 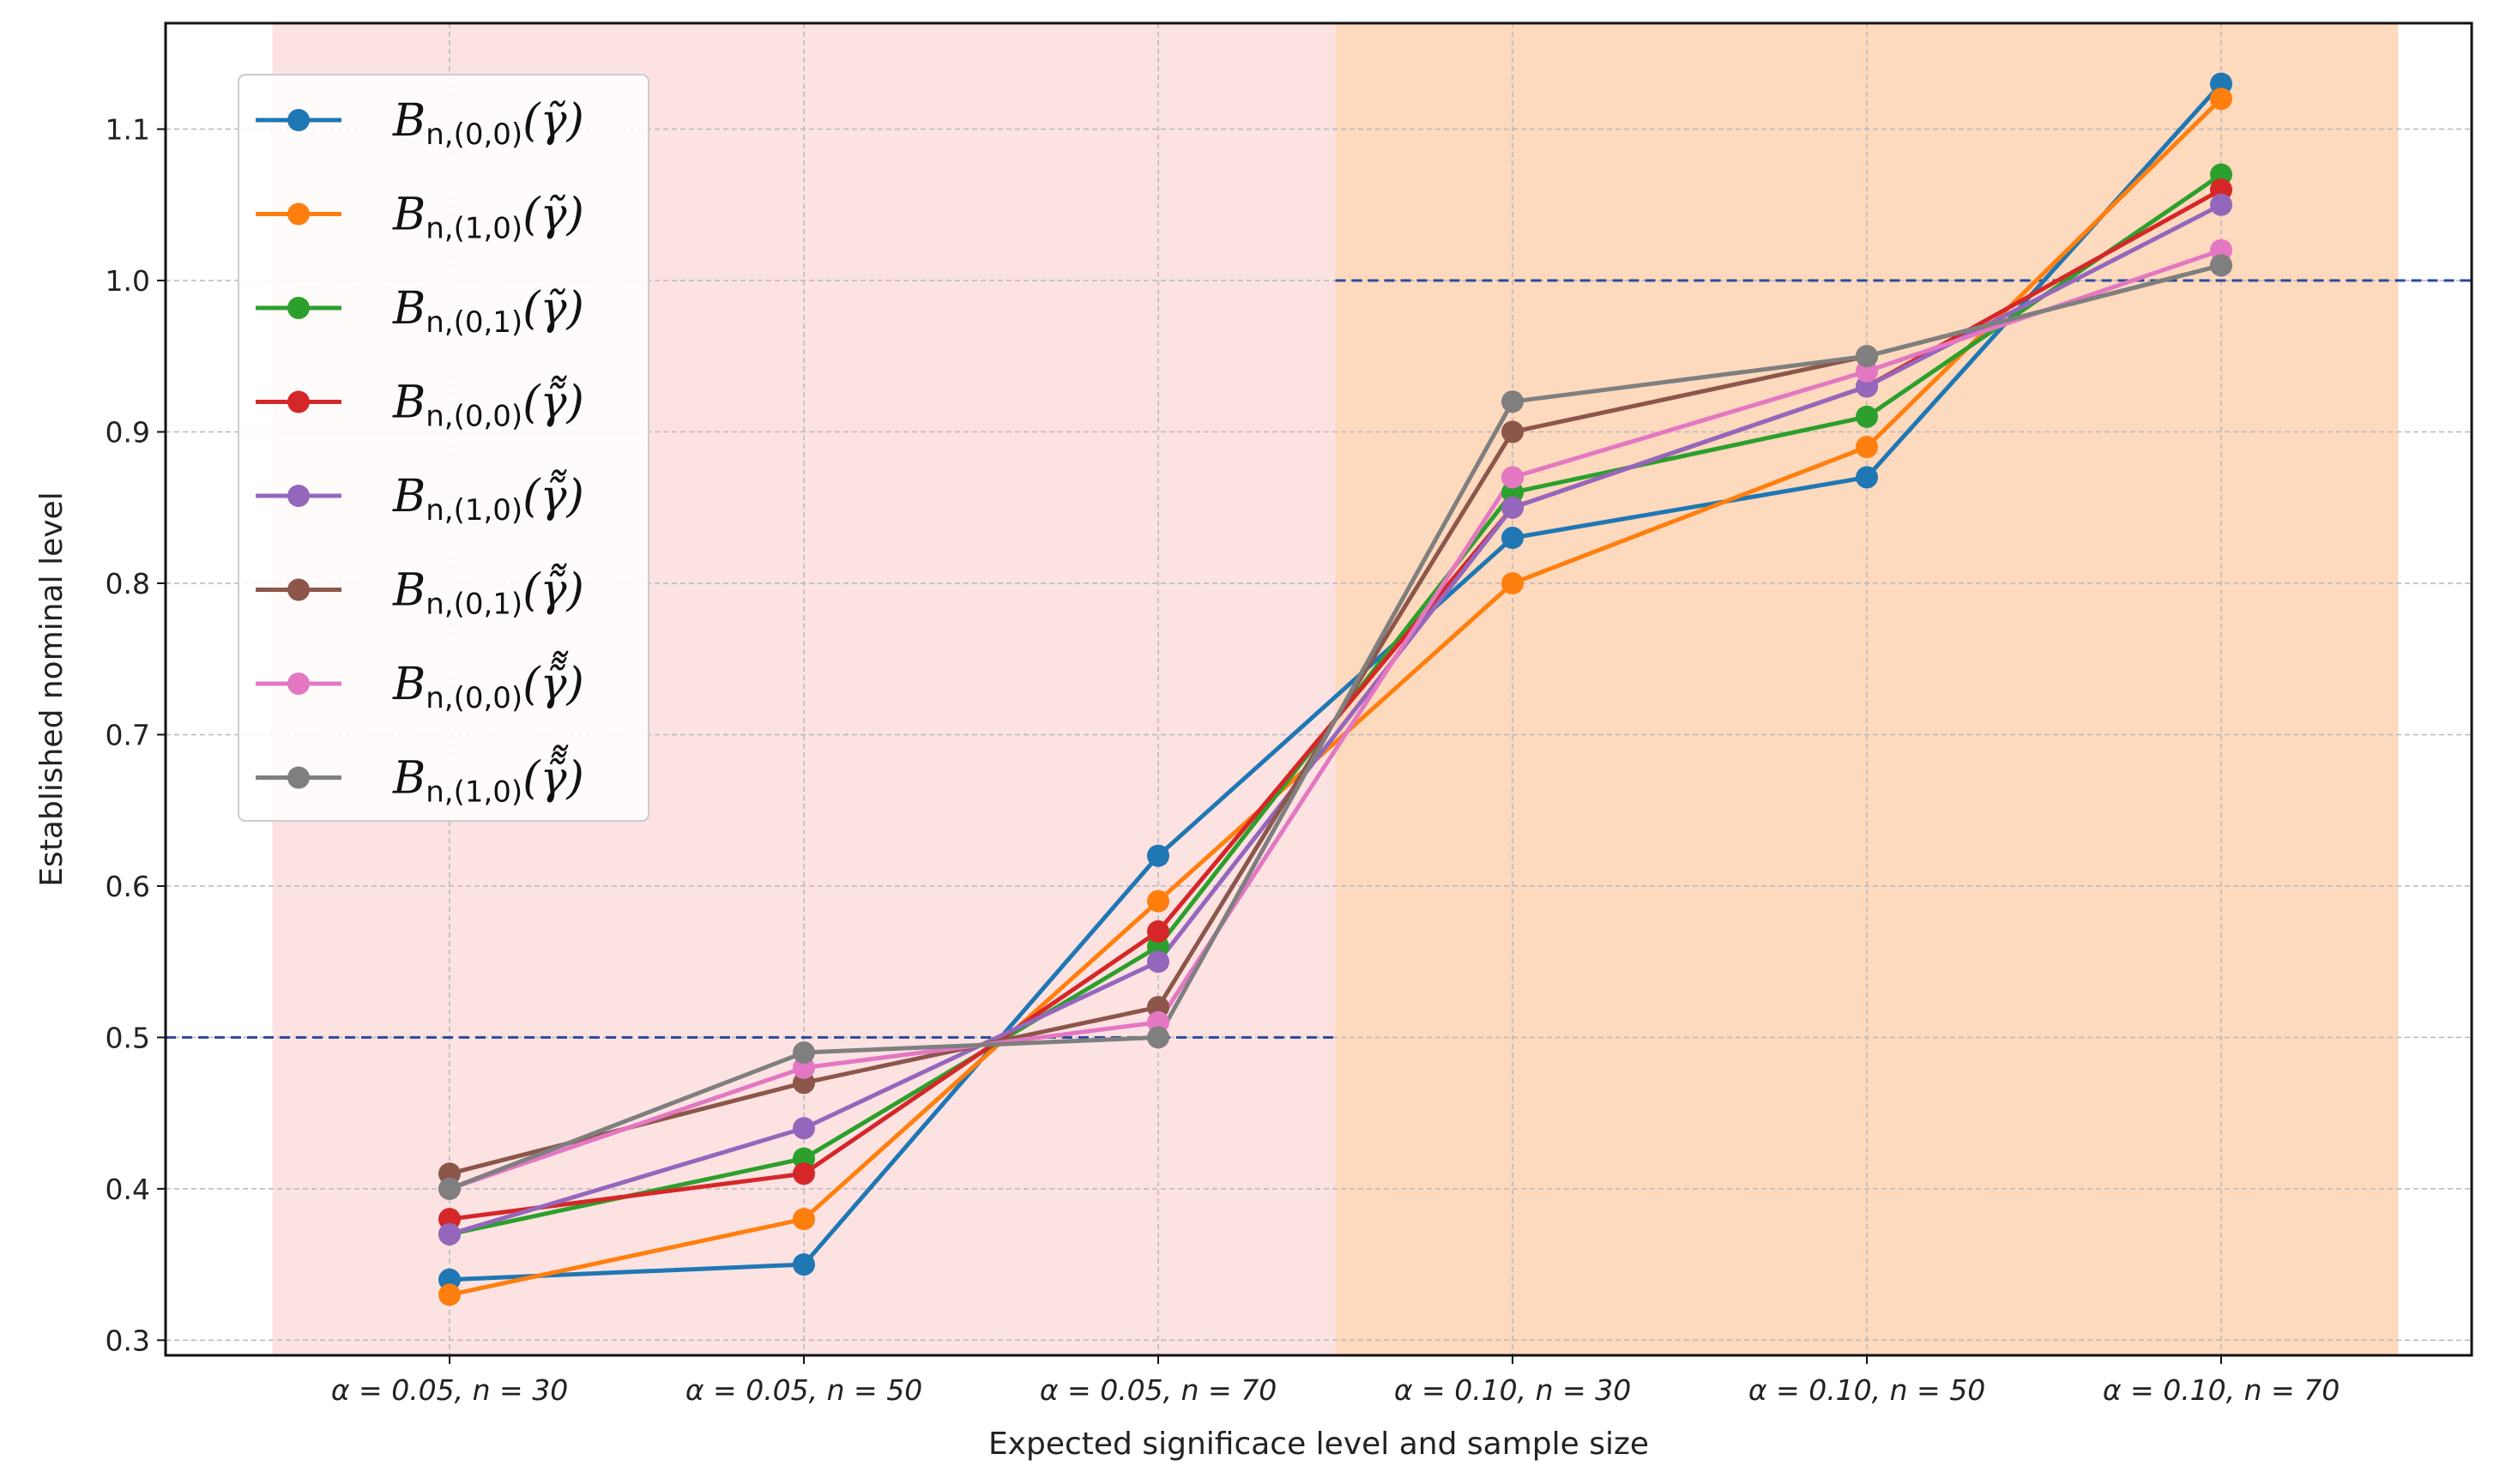 I want to click on x-tick-label: α = 0.10, n = 50, so click(x=1866, y=1390).